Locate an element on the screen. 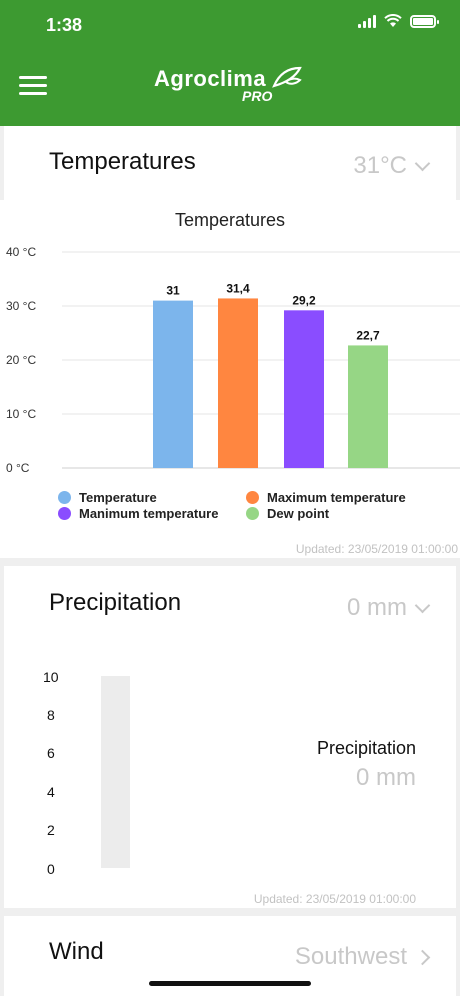 The image size is (460, 996). app-header: 1:38 Agroclima PRO is located at coordinates (230, 63).